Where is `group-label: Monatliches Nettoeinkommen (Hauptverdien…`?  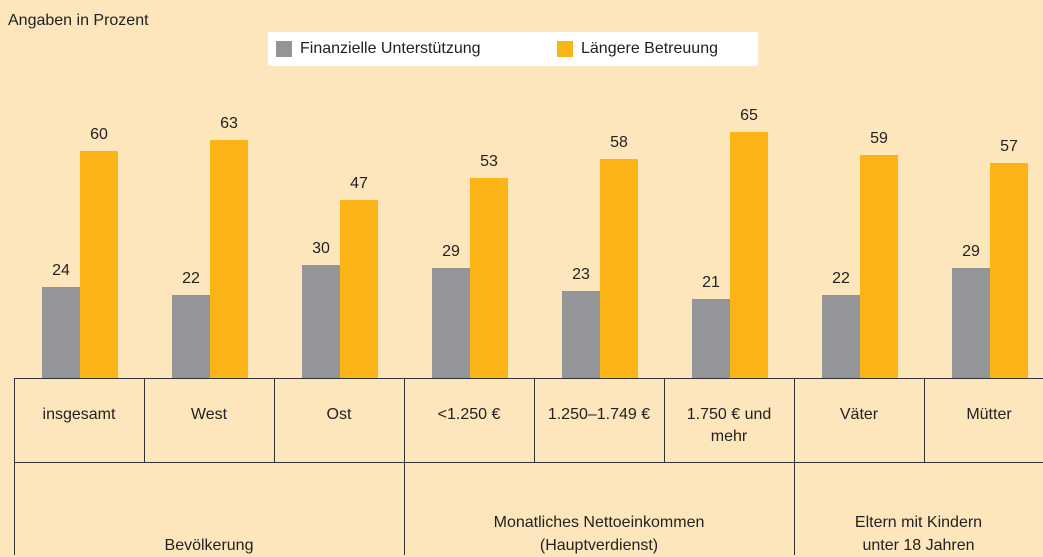
group-label: Monatliches Nettoeinkommen (Hauptverdien… is located at coordinates (599, 534).